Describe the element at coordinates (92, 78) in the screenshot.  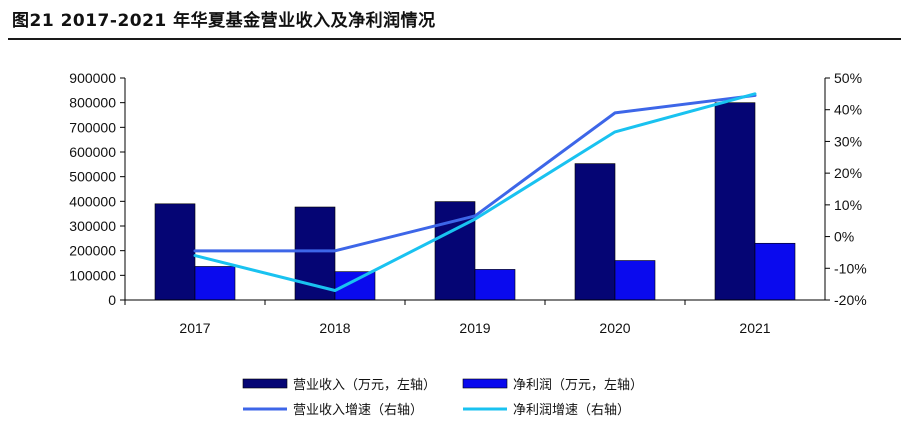
I see `left-tick-label: 900000` at that location.